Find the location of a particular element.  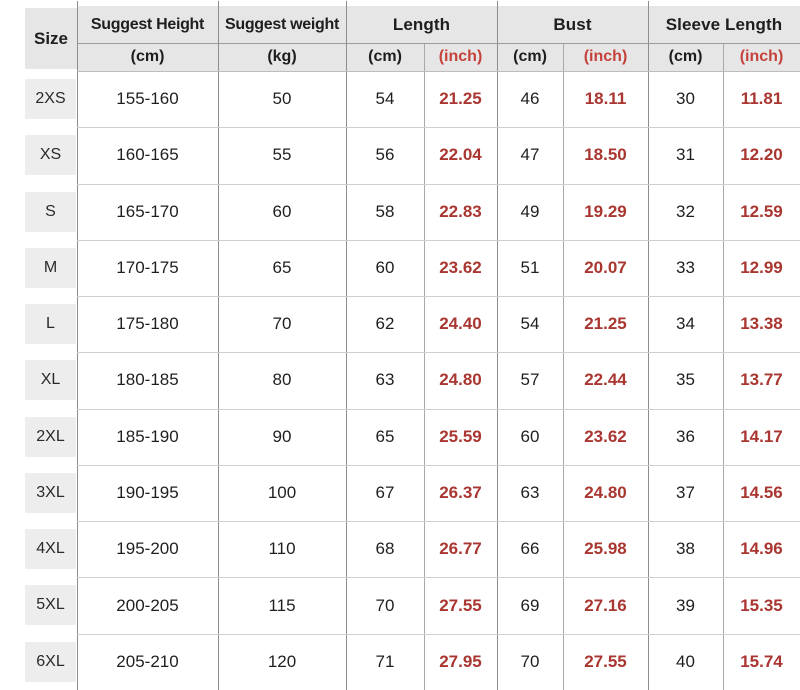

table-row: 2XS 155-160 50 54 21.25 46 18.11 30 11.81 is located at coordinates (400, 99).